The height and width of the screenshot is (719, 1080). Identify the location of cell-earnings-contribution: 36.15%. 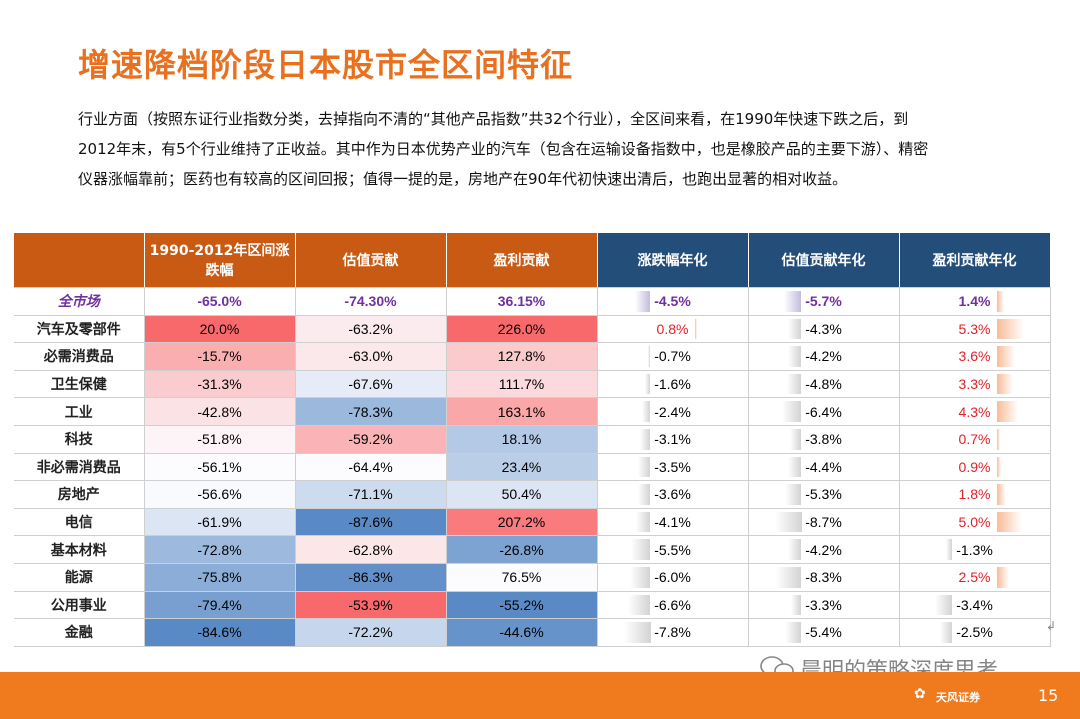
(522, 301).